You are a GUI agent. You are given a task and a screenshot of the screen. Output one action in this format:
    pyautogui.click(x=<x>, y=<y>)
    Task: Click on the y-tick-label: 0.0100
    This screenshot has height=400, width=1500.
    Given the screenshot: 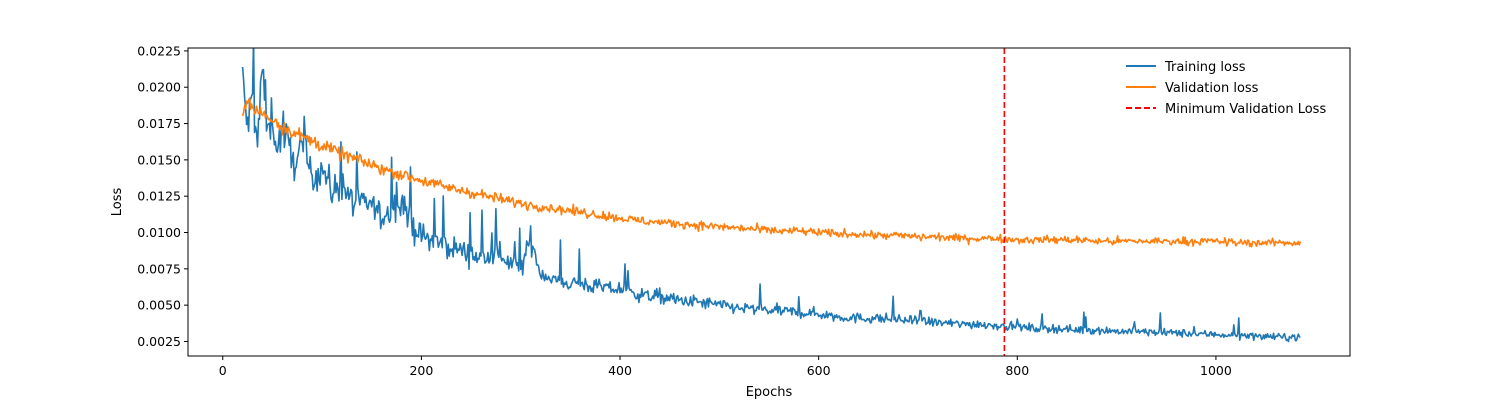 What is the action you would take?
    pyautogui.click(x=159, y=232)
    